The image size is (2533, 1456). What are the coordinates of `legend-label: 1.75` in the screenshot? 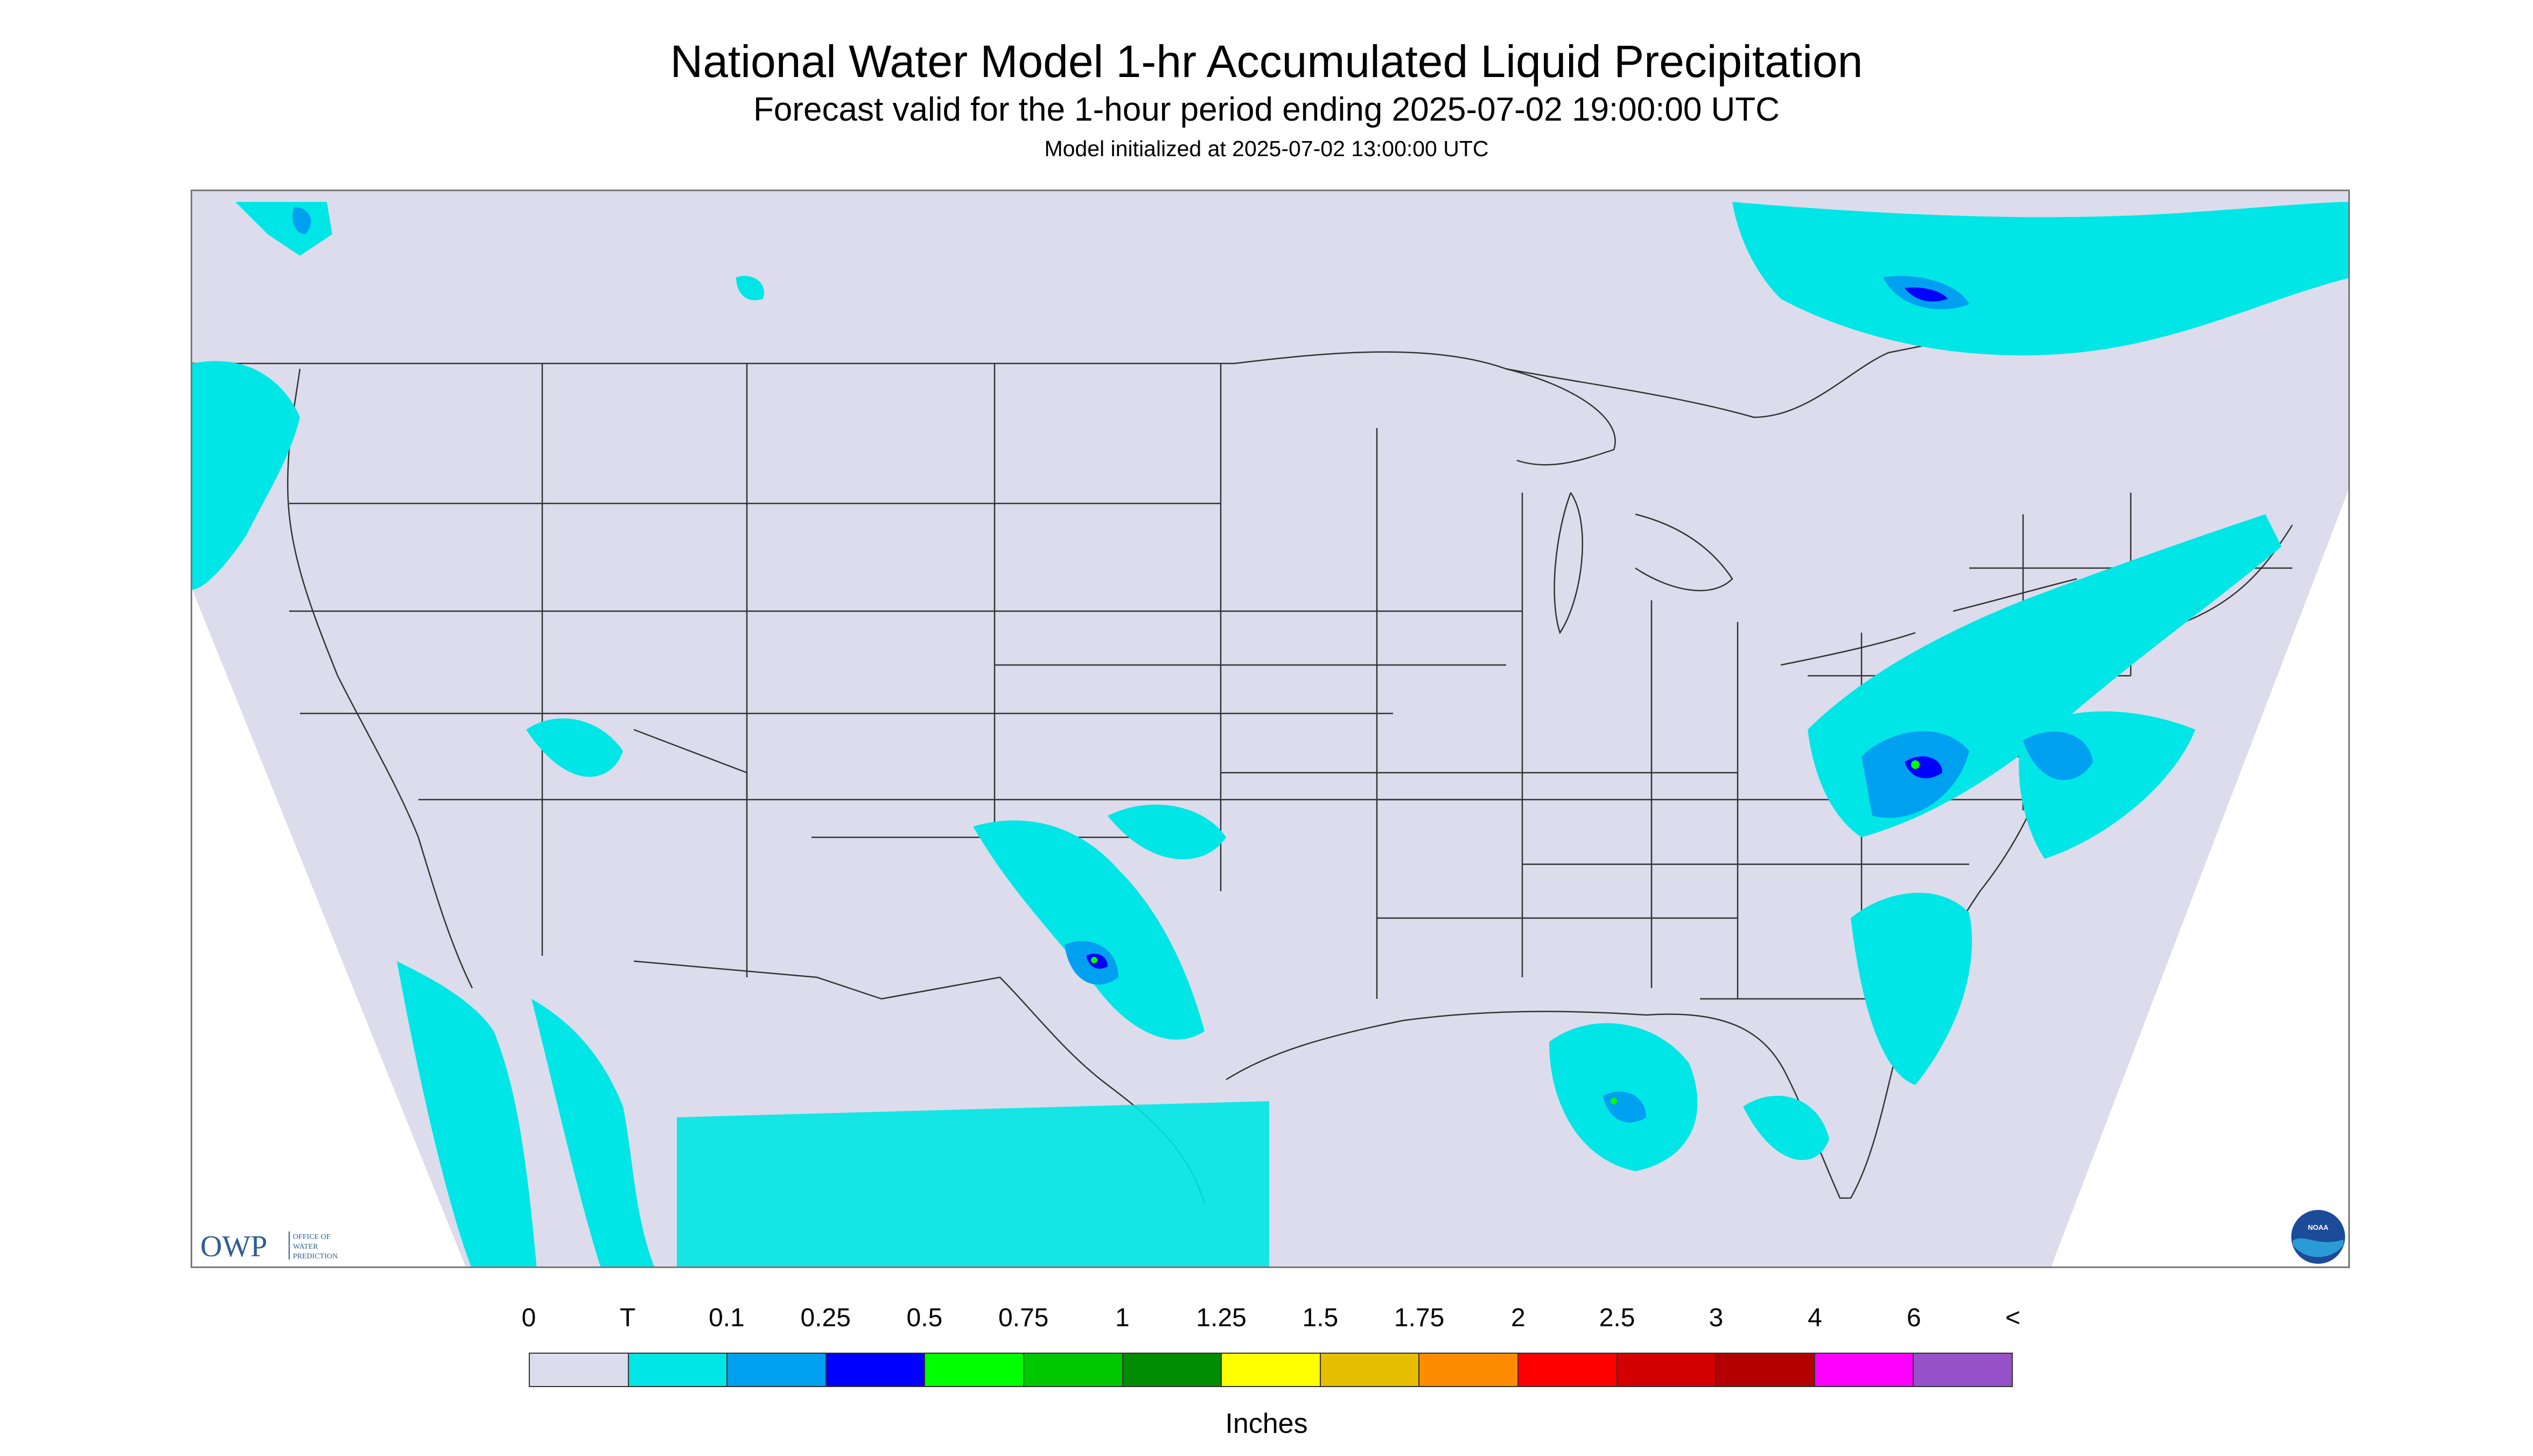 It's located at (1420, 1318).